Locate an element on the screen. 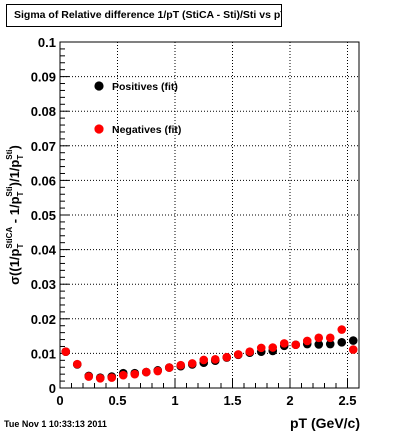 This screenshot has width=400, height=433. y-label-sub1: T is located at coordinates (20, 246).